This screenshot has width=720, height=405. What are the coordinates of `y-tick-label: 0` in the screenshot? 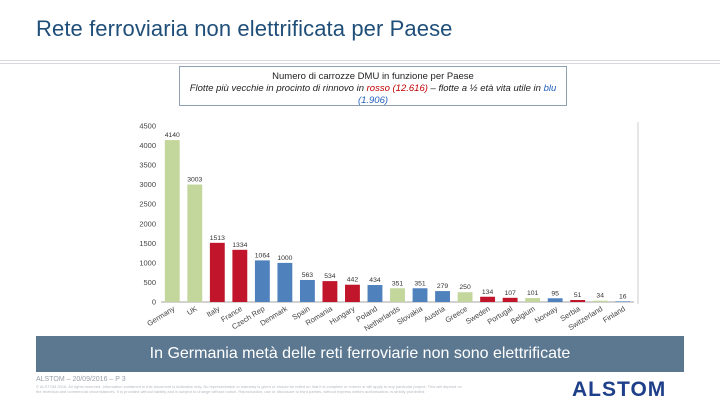 It's located at (154, 302).